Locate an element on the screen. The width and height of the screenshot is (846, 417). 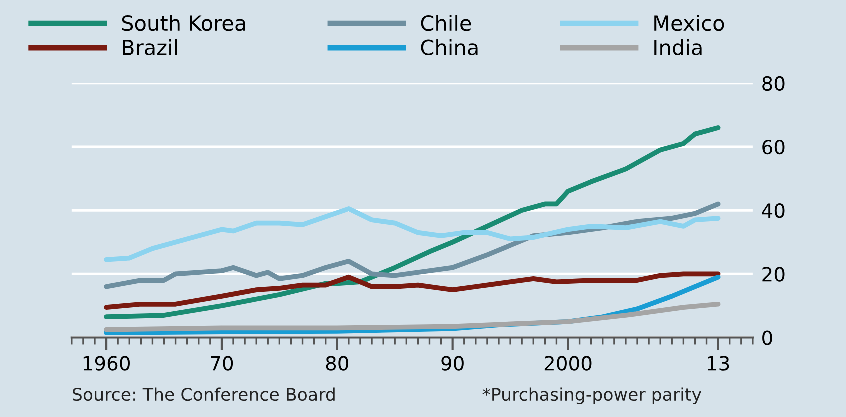
x-tick-label: 90 is located at coordinates (453, 363).